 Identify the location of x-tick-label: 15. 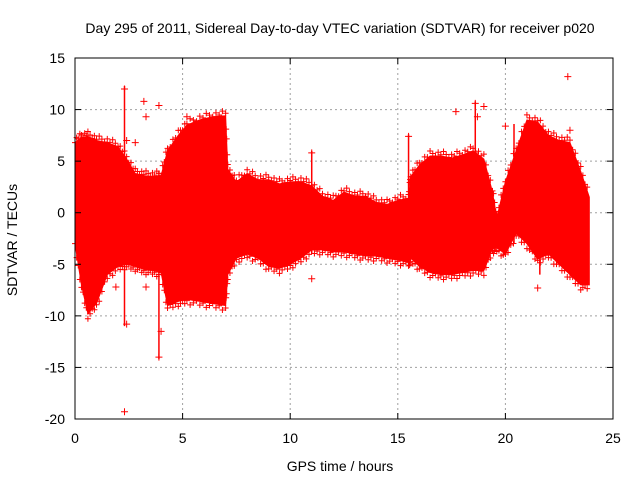
(398, 438).